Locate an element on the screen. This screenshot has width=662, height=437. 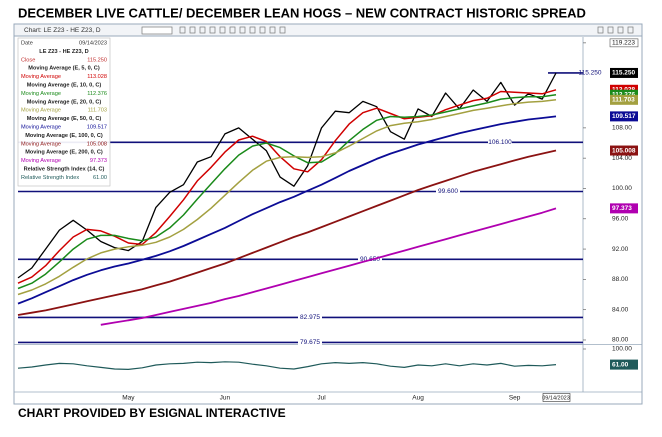
last-value-label: 115.250 is located at coordinates (624, 73).